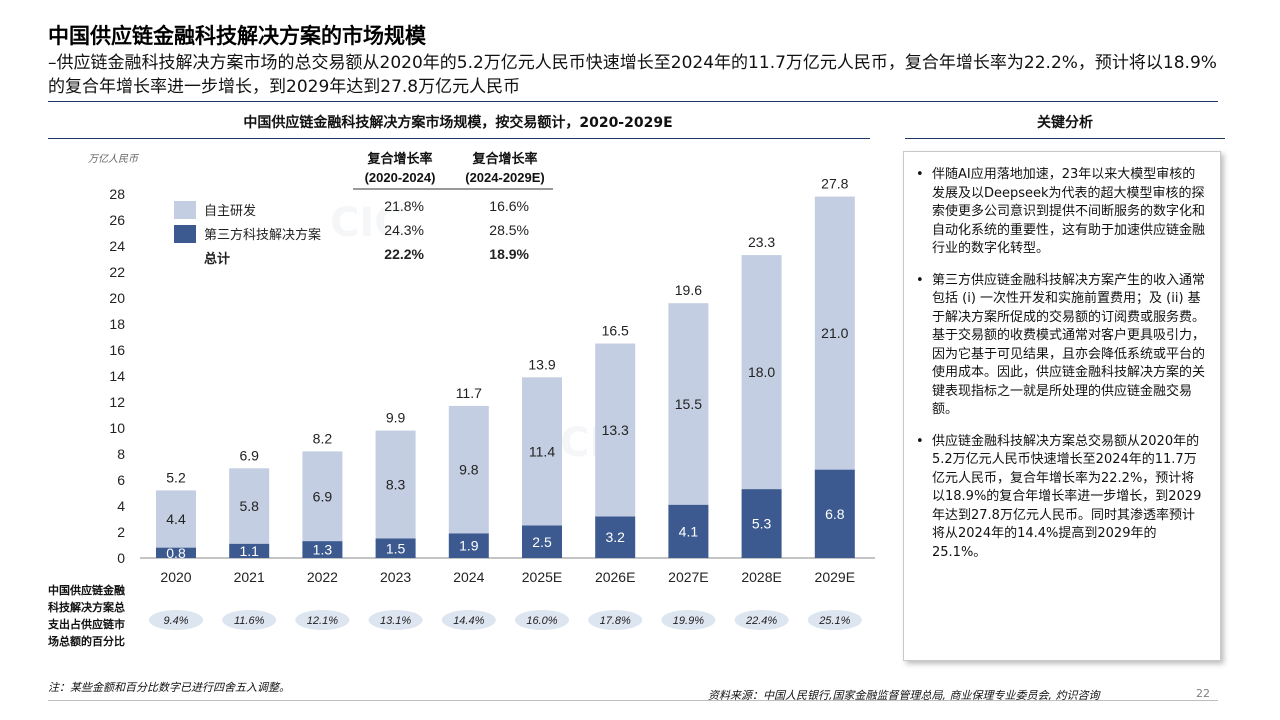  Describe the element at coordinates (249, 577) in the screenshot. I see `x-tick-label: 2021` at that location.